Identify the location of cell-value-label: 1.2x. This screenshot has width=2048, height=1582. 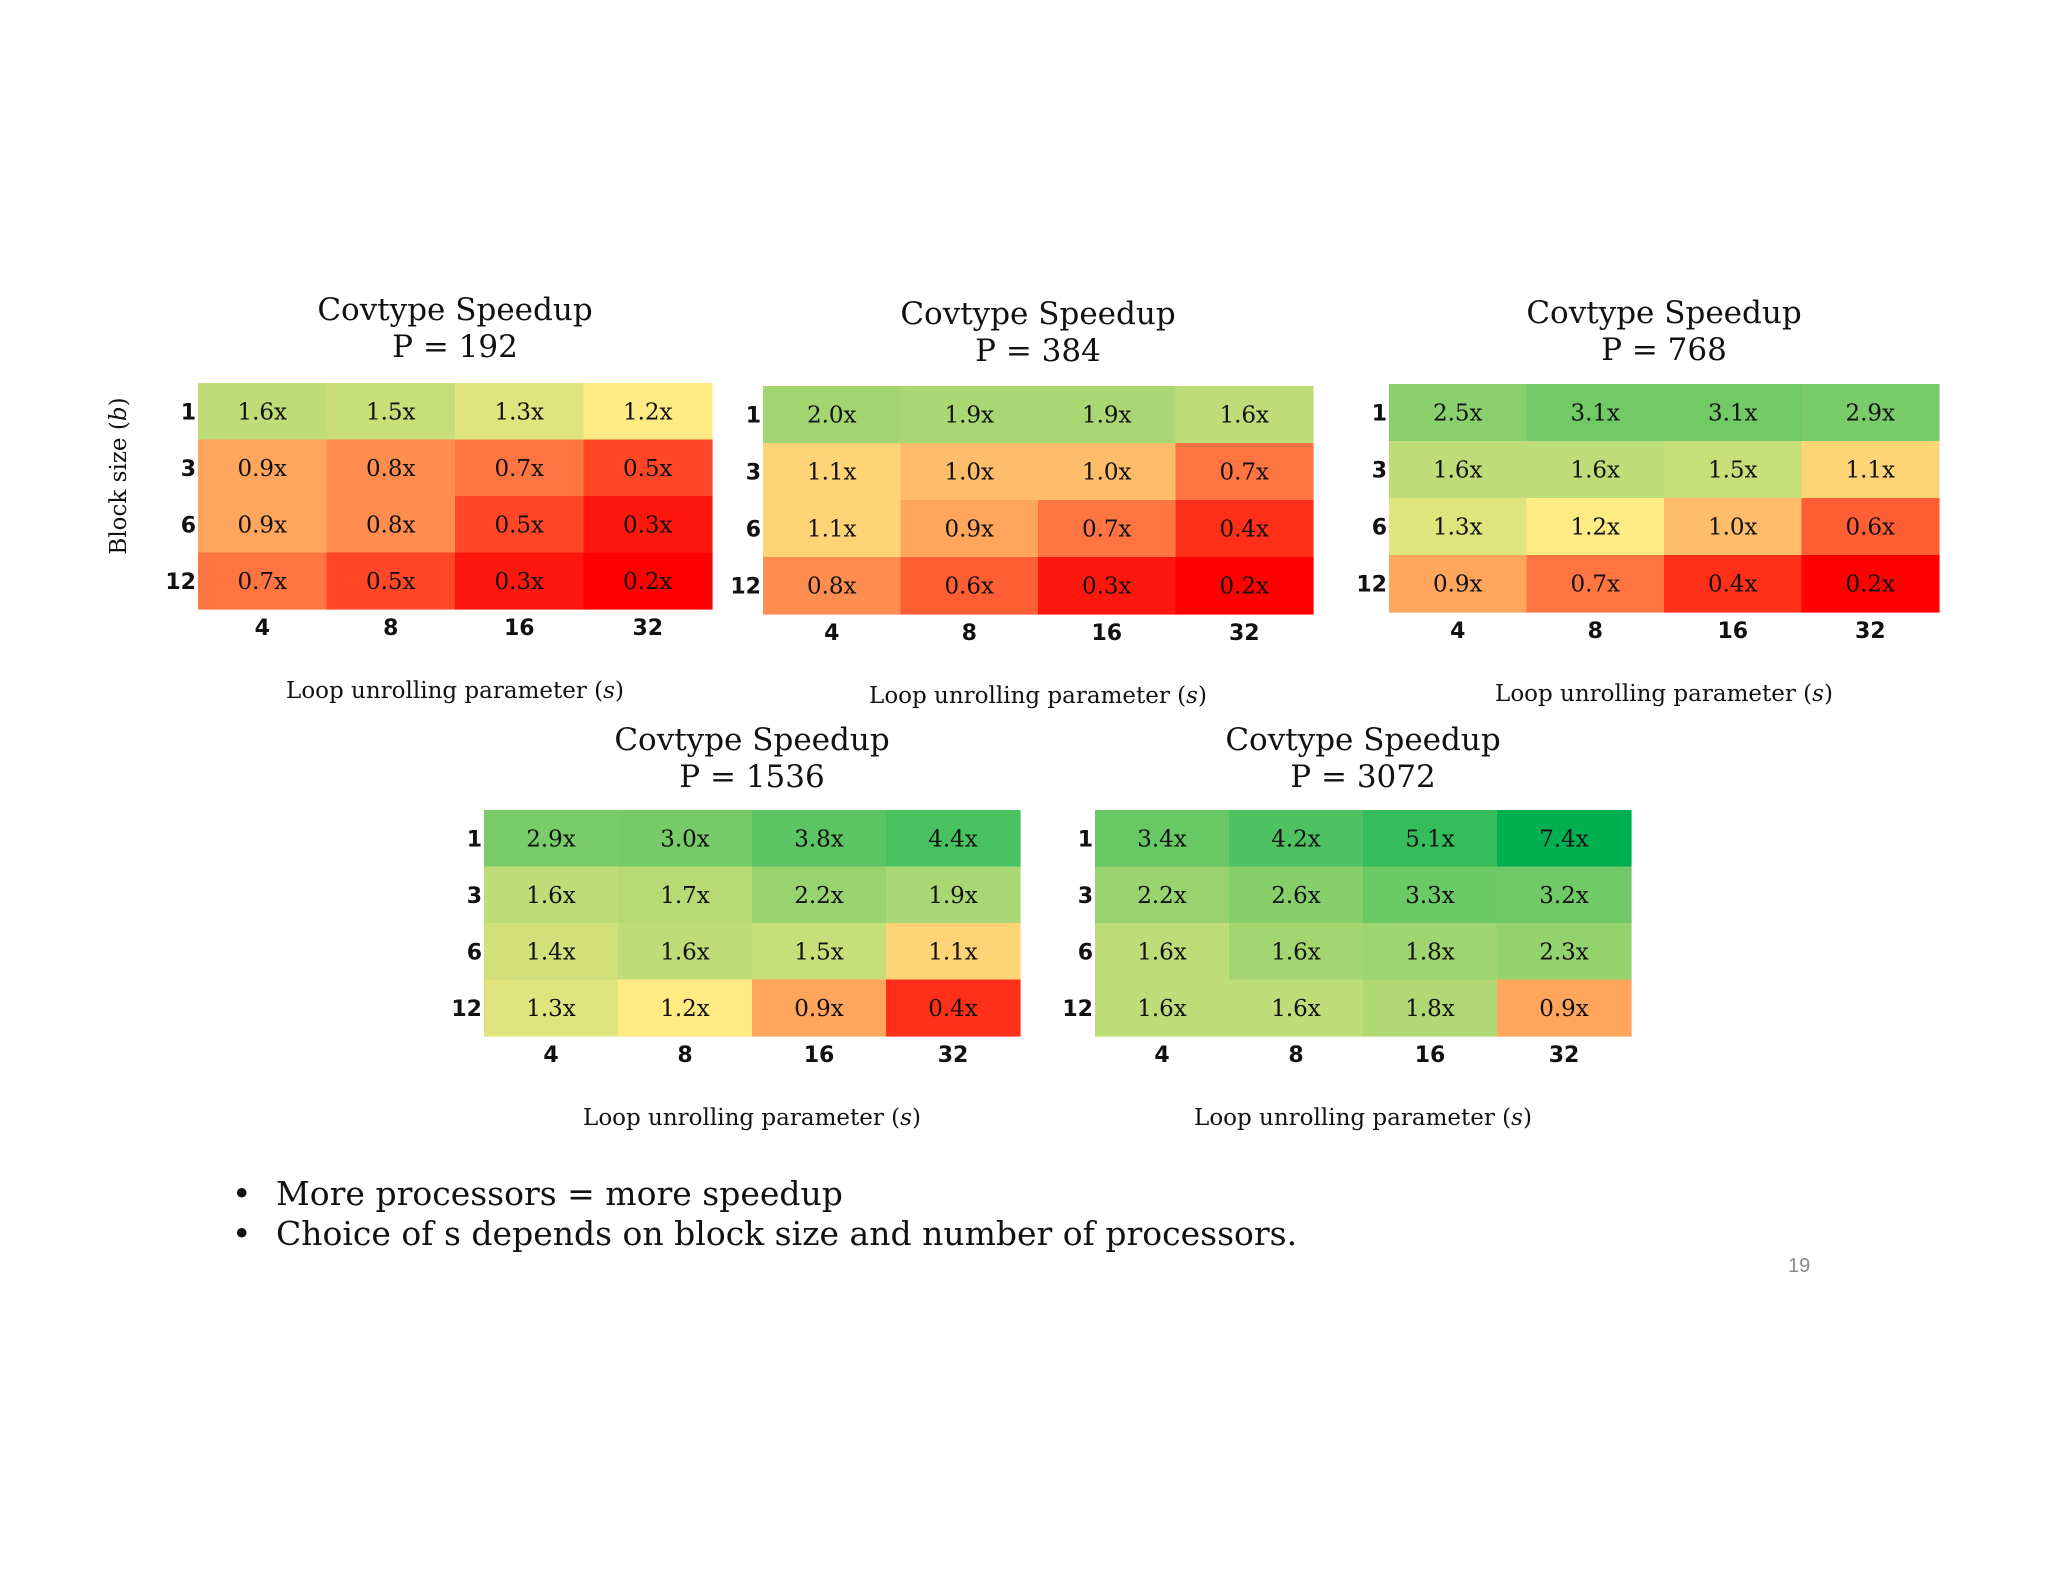
(685, 1009).